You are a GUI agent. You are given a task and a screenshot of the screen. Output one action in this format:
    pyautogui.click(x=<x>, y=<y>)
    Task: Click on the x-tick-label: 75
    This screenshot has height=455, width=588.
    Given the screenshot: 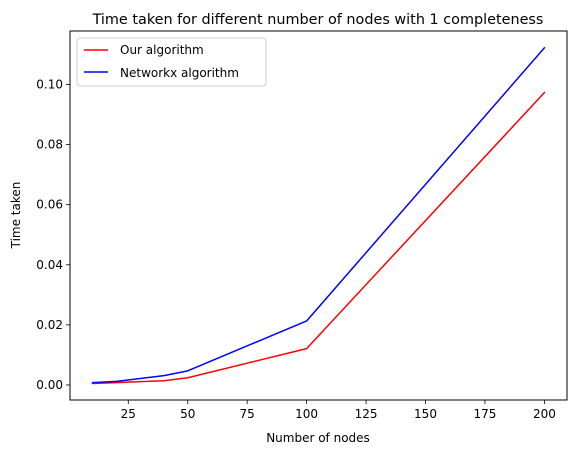 What is the action you would take?
    pyautogui.click(x=247, y=414)
    